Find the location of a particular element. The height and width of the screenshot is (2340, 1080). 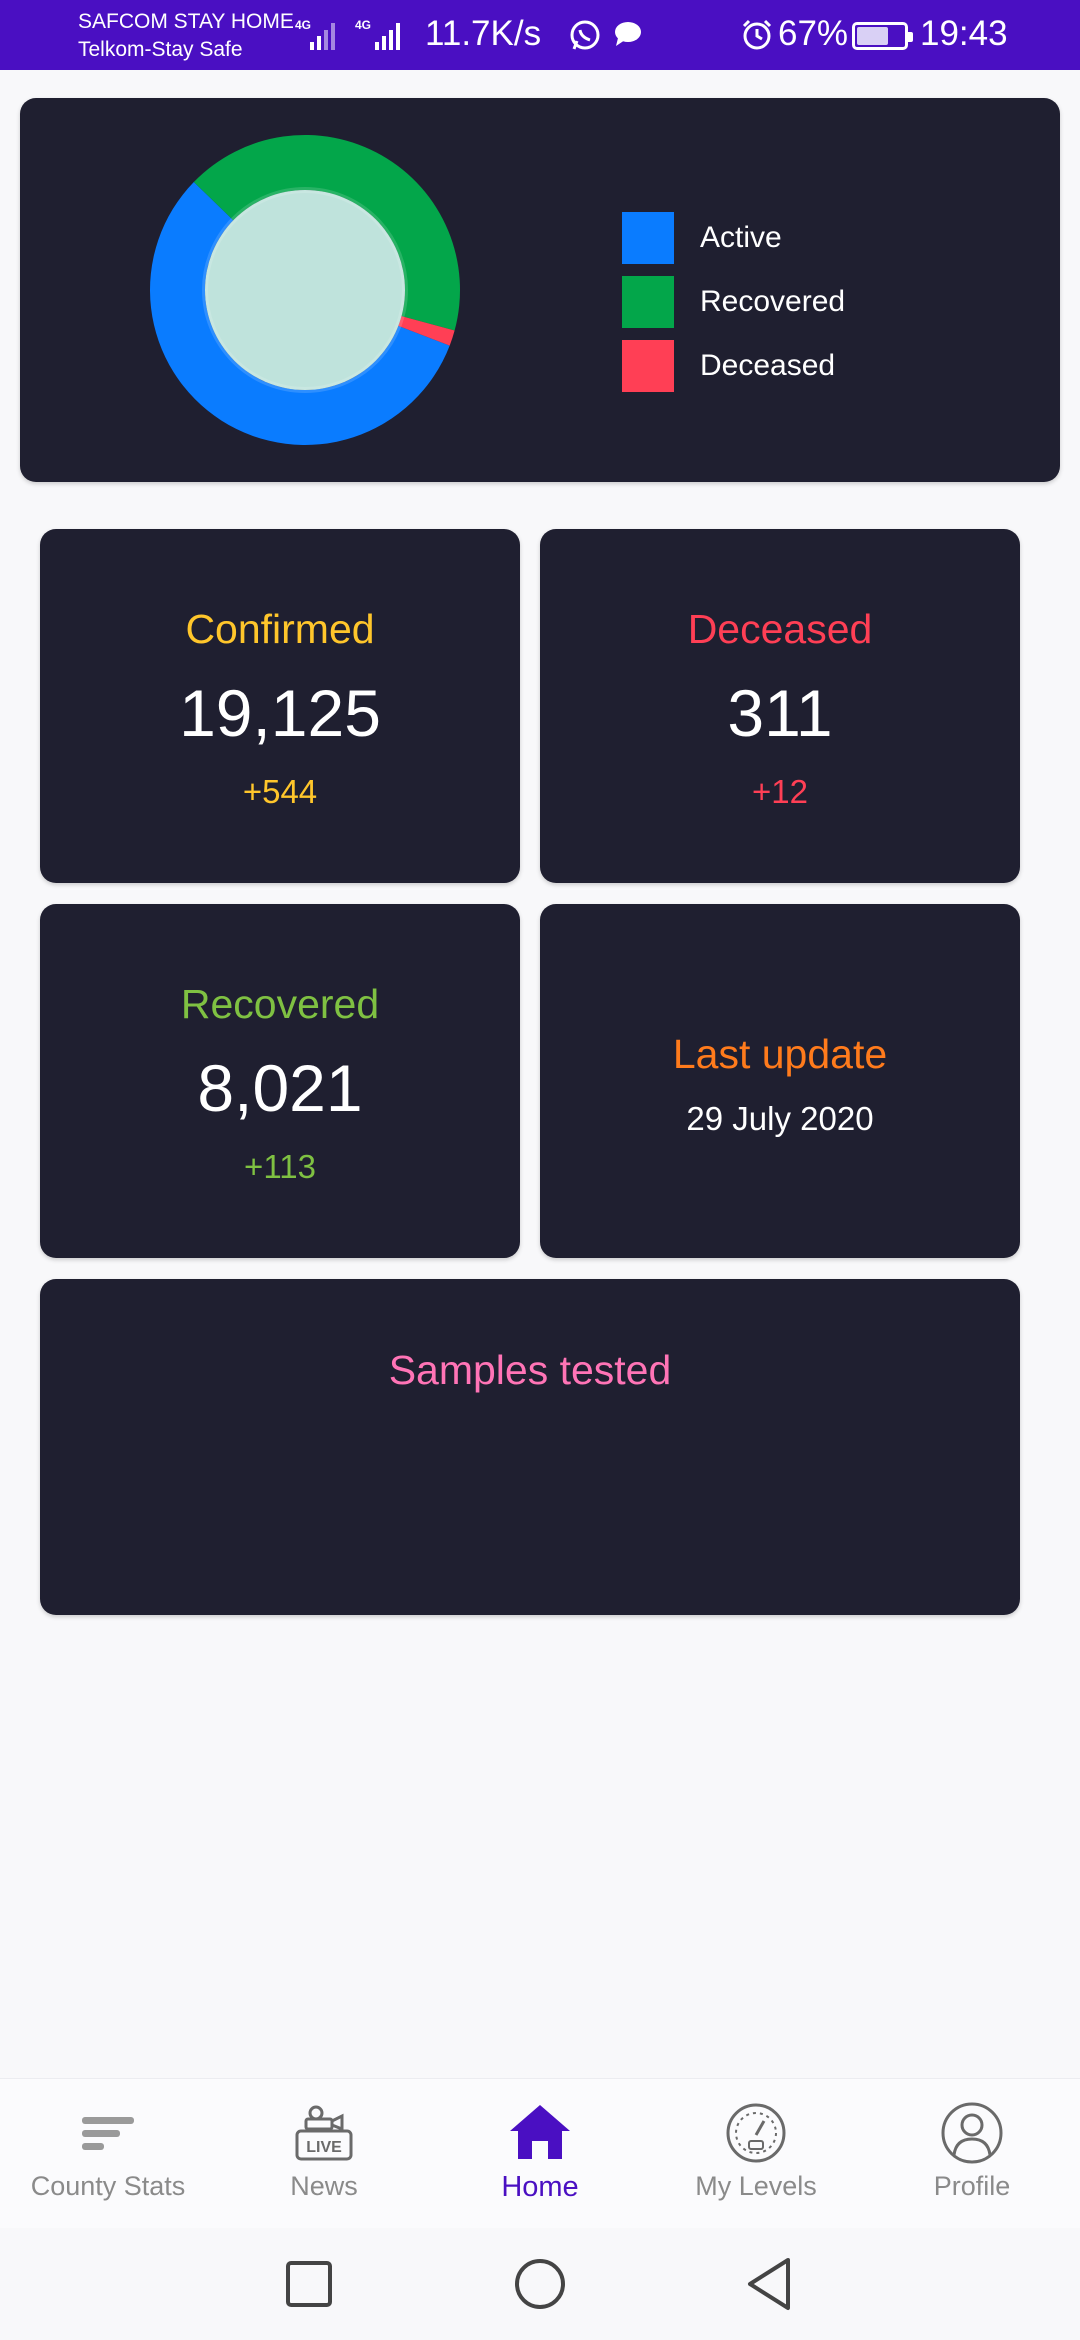

signal-2-icon is located at coordinates (387, 35).